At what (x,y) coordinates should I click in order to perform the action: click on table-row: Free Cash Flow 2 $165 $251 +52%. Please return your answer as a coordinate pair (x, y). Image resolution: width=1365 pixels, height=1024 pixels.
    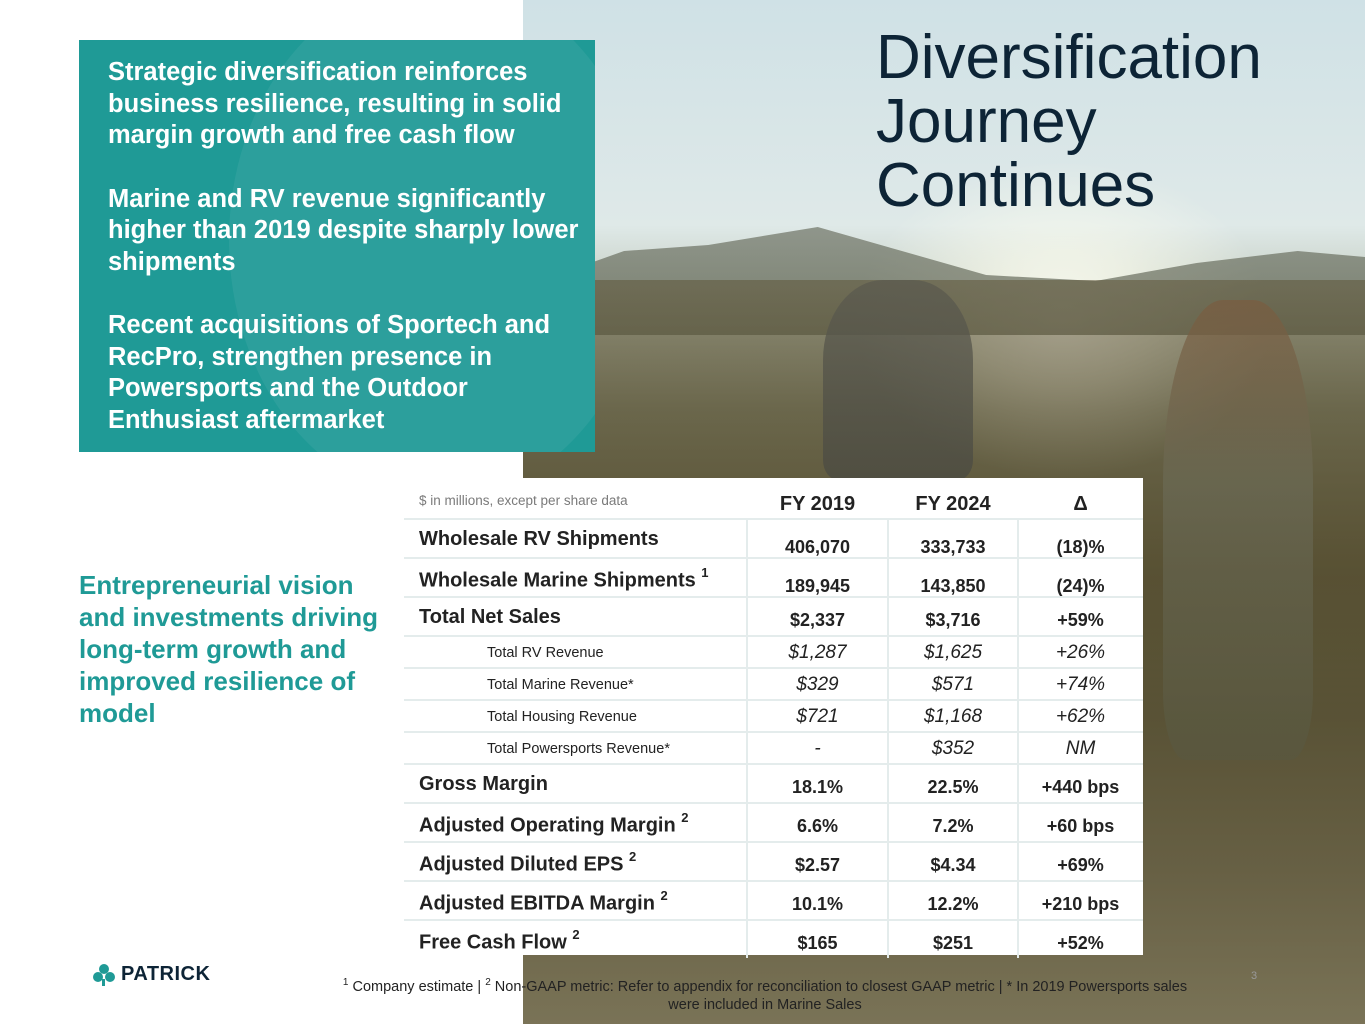
    Looking at the image, I should click on (773, 938).